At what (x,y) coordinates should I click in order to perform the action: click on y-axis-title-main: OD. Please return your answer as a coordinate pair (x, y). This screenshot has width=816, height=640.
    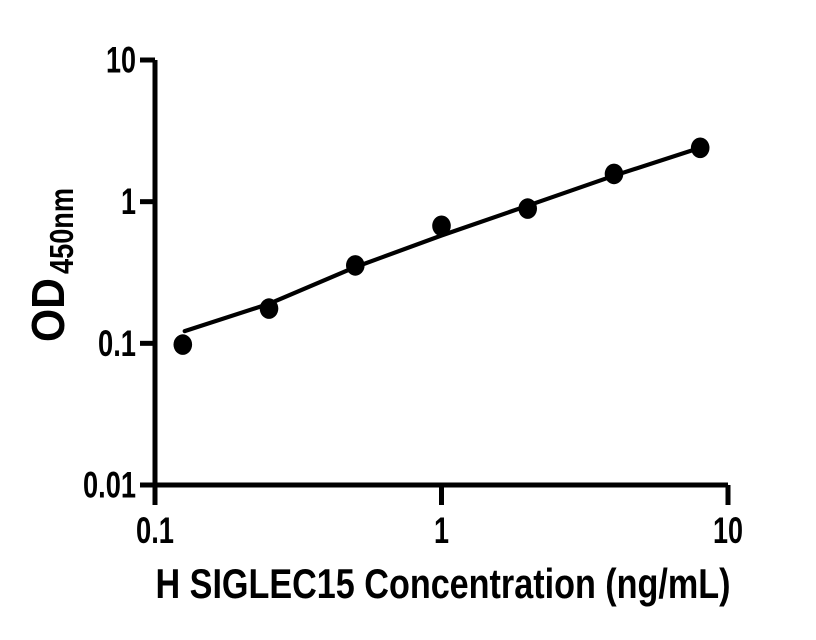
    Looking at the image, I should click on (48, 310).